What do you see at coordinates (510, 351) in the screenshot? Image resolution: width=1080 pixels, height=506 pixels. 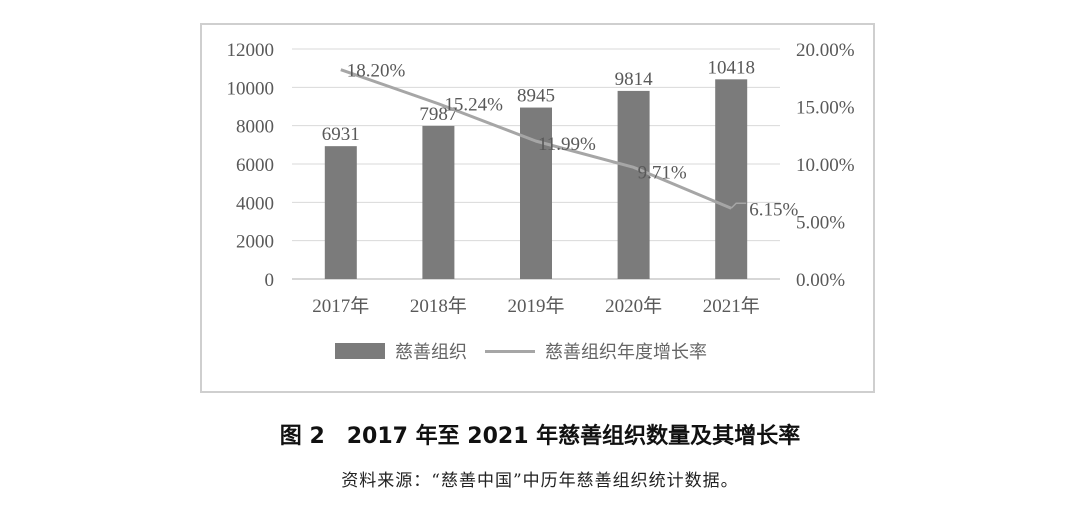 I see `legend-line-swatch` at bounding box center [510, 351].